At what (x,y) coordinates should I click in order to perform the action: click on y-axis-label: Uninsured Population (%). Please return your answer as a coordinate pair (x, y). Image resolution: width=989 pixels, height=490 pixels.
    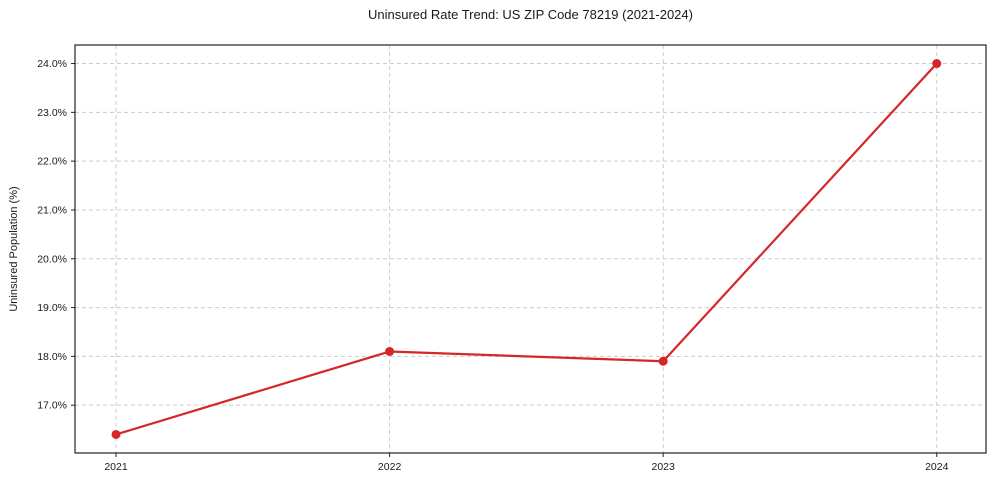
    Looking at the image, I should click on (14, 249).